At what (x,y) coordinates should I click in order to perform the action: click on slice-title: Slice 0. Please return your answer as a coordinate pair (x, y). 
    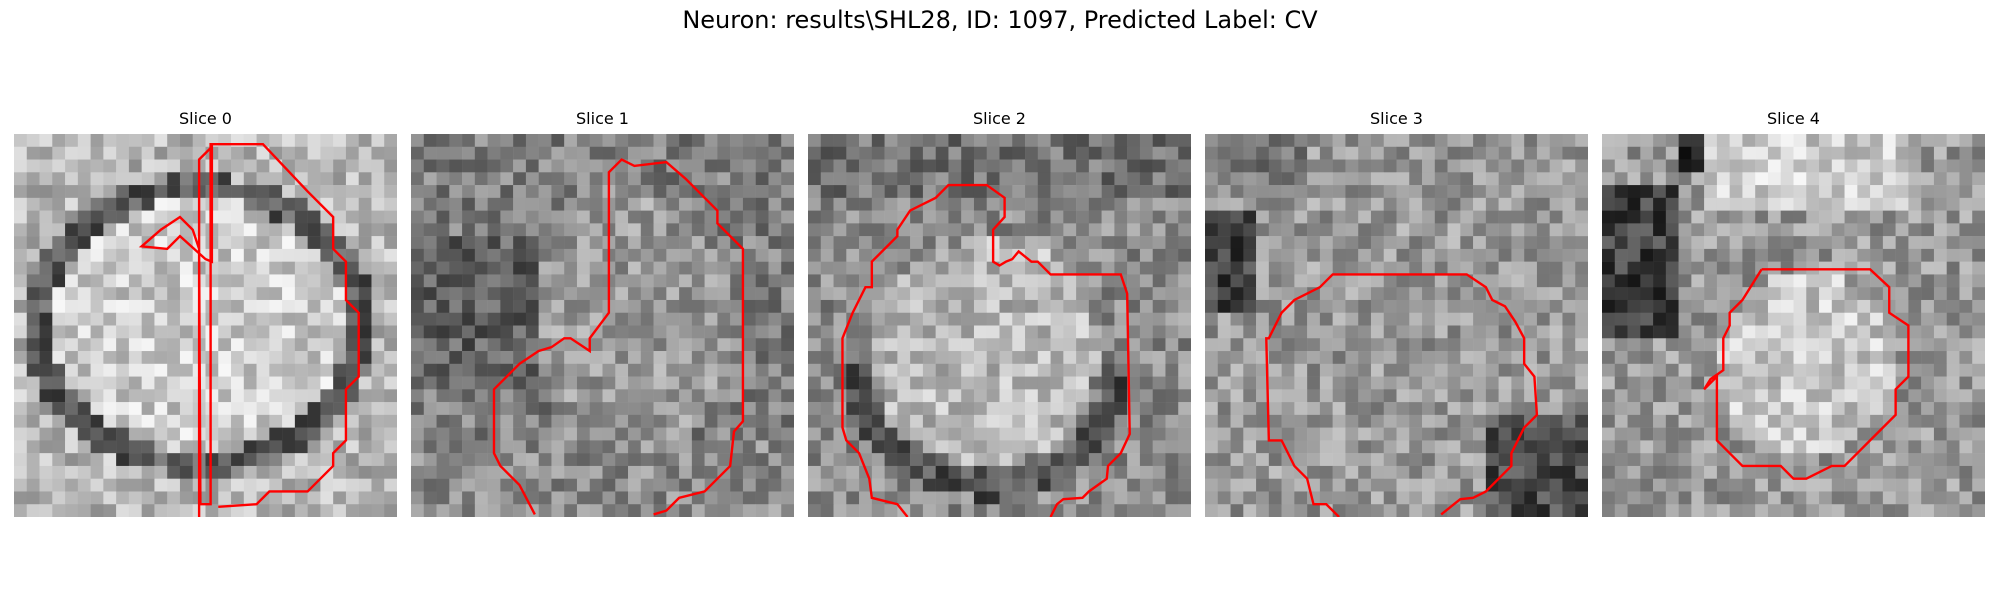
    Looking at the image, I should click on (205, 119).